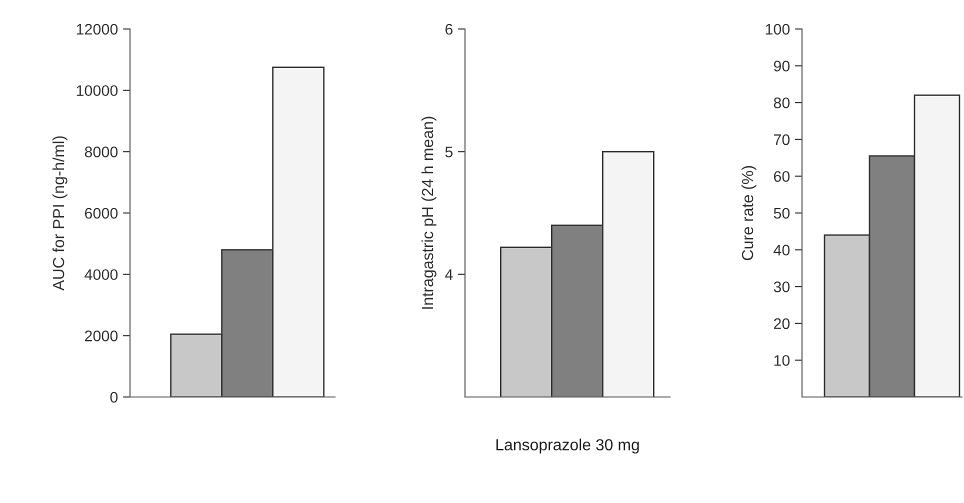 The image size is (964, 503). Describe the element at coordinates (782, 324) in the screenshot. I see `y-tick-label: 20` at that location.